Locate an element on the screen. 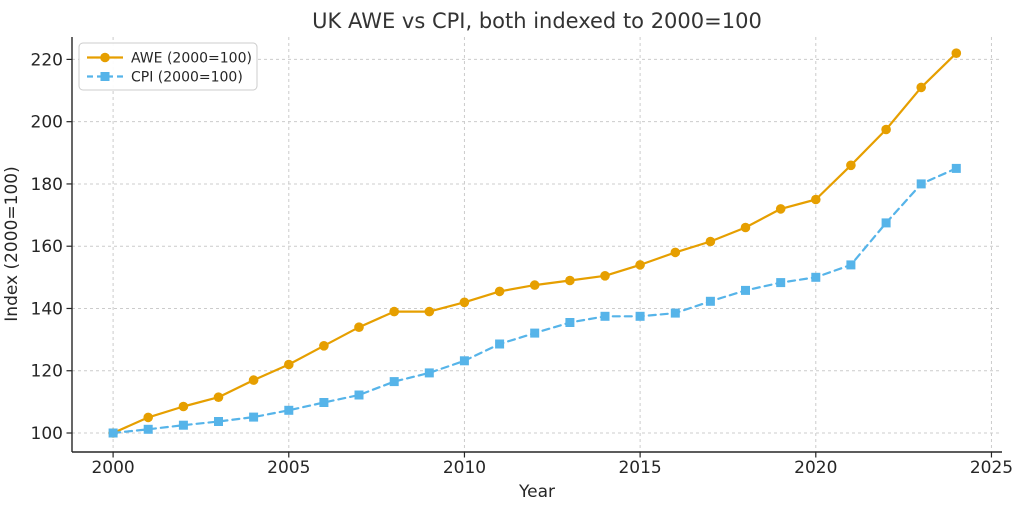 The height and width of the screenshot is (508, 1024). chart-title: UK AWE vs CPI, both indexed to 2000=100 is located at coordinates (537, 21).